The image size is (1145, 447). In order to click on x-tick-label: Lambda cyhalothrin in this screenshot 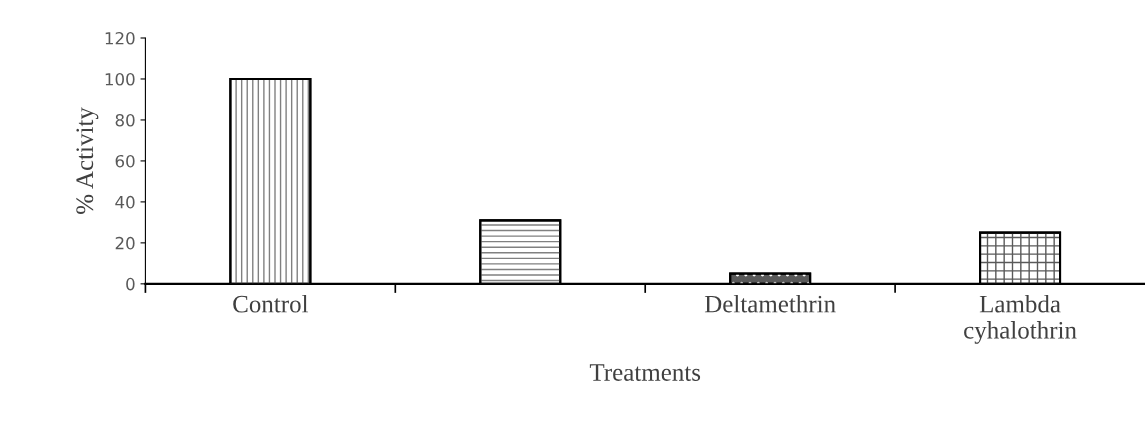, I will do `click(1020, 319)`.